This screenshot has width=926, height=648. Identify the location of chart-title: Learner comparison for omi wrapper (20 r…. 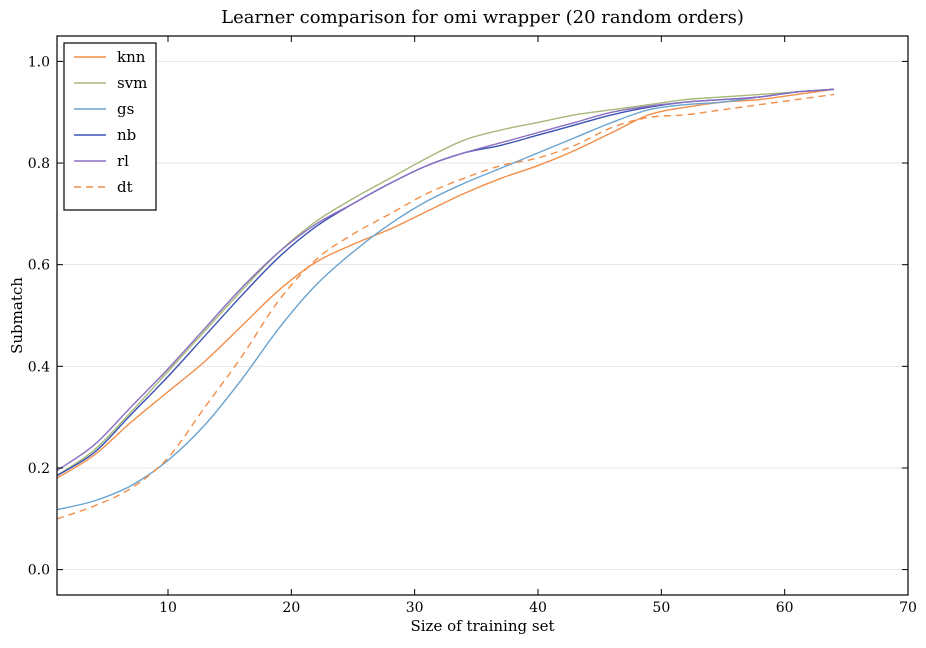
(482, 17).